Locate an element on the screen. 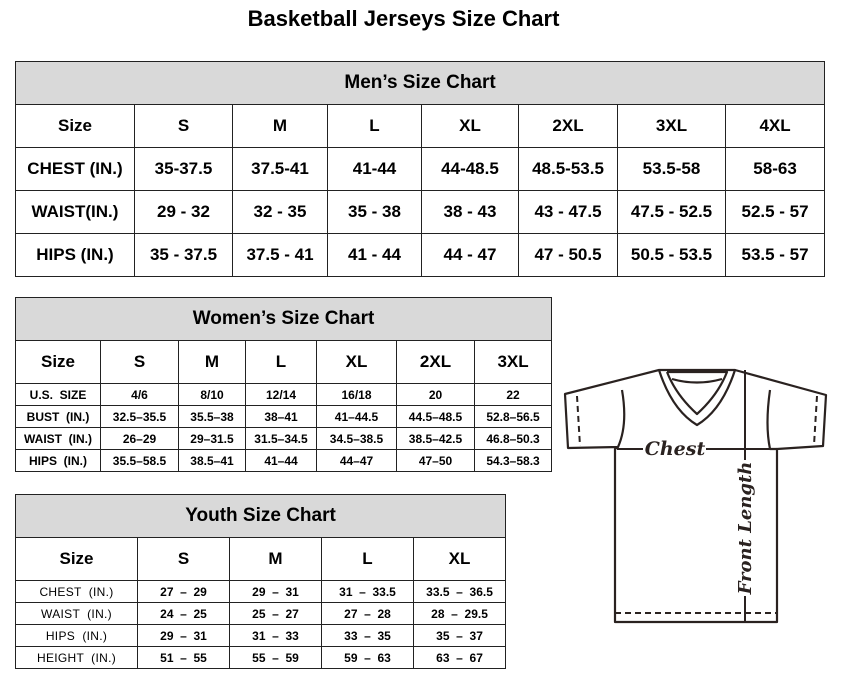 Image resolution: width=843 pixels, height=679 pixels. table-row: Size S M L XL 2XL 3XL 4XL is located at coordinates (420, 126).